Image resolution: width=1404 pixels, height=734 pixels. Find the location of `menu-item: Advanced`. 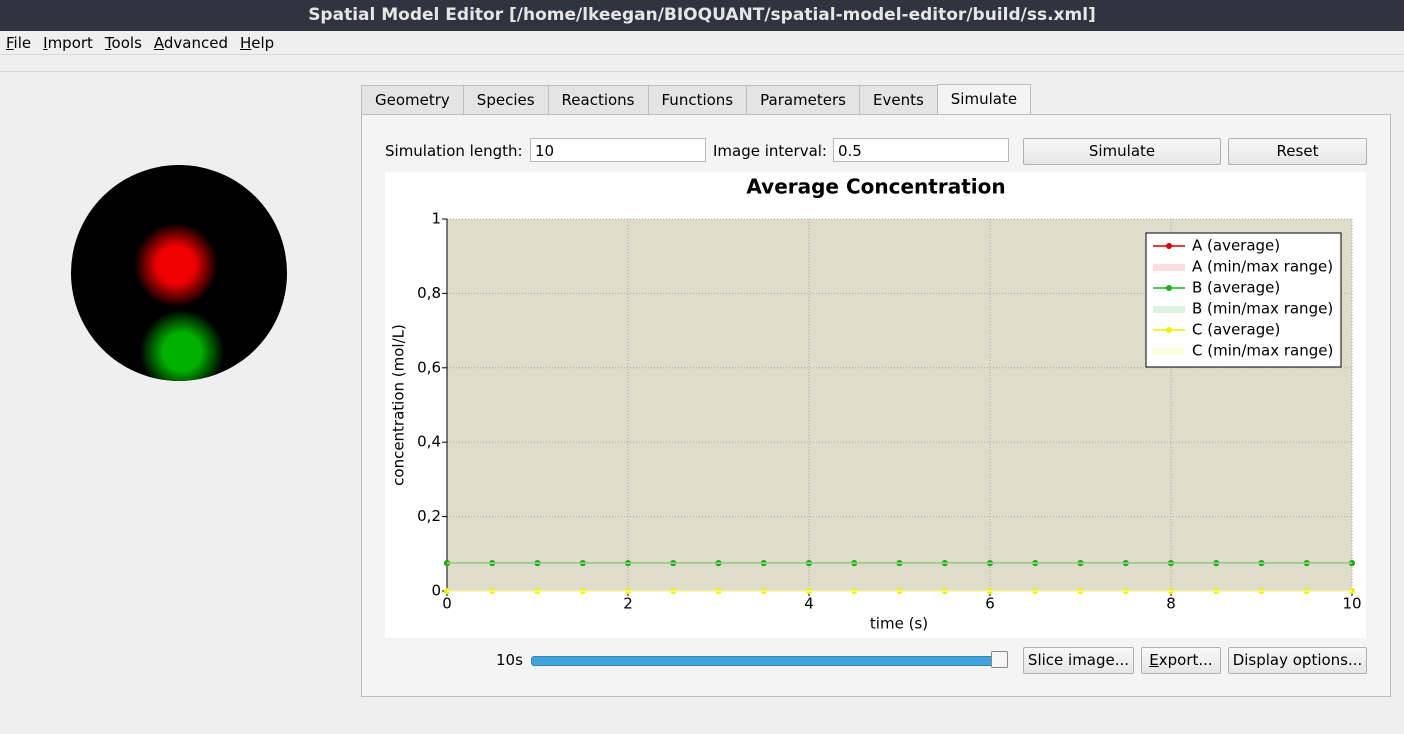

menu-item: Advanced is located at coordinates (190, 43).